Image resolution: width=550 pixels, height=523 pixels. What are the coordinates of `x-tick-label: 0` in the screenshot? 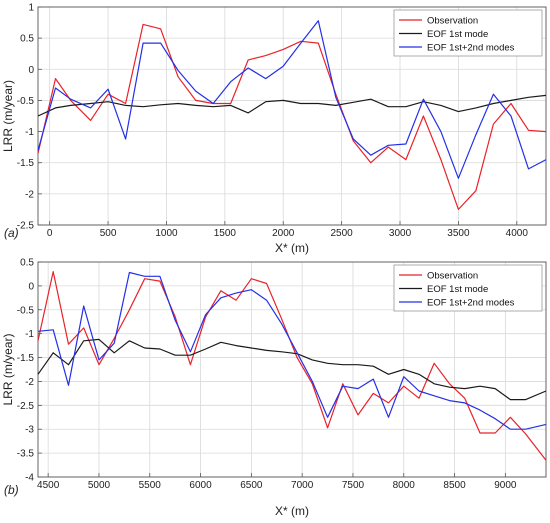 It's located at (50, 233).